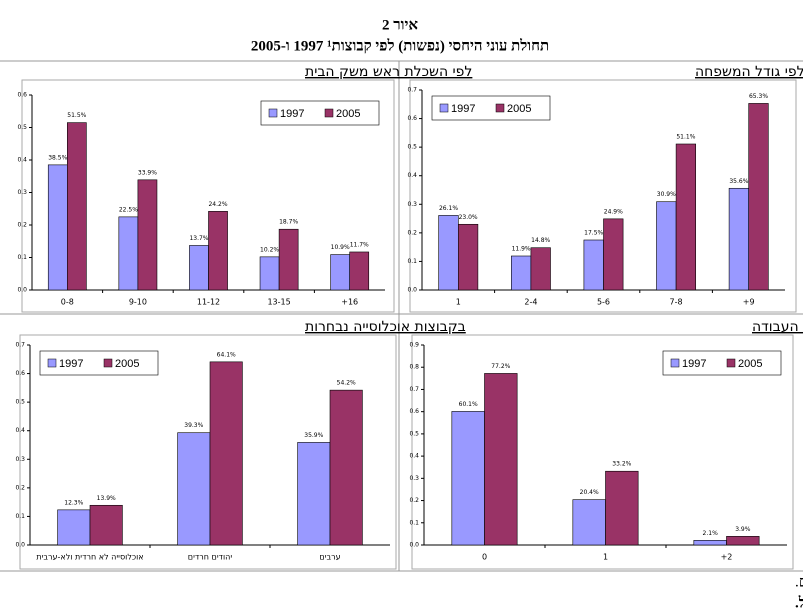  What do you see at coordinates (217, 204) in the screenshot?
I see `value-label: 24.2%` at bounding box center [217, 204].